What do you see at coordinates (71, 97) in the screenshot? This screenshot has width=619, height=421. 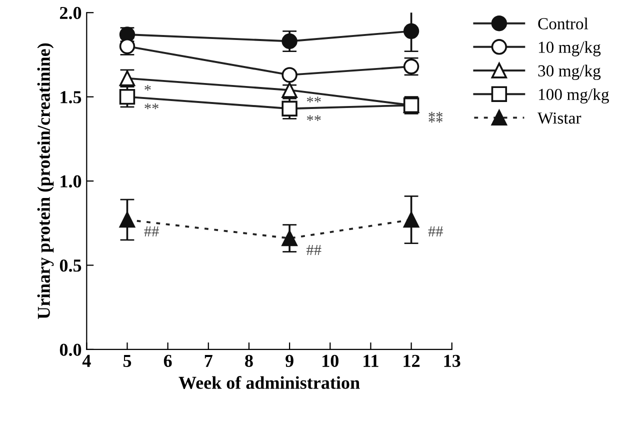 I see `y-tick-label: 1.5` at bounding box center [71, 97].